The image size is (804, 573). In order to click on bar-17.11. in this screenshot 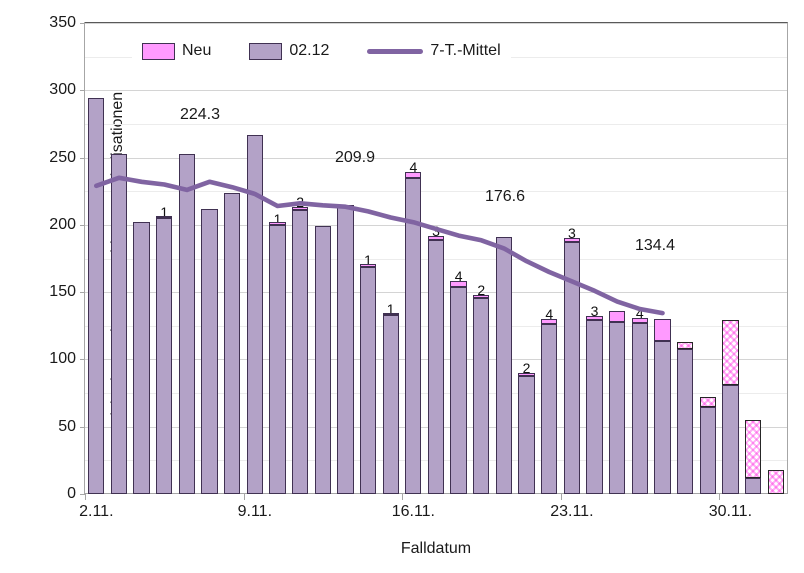, I will do `click(436, 364)`.